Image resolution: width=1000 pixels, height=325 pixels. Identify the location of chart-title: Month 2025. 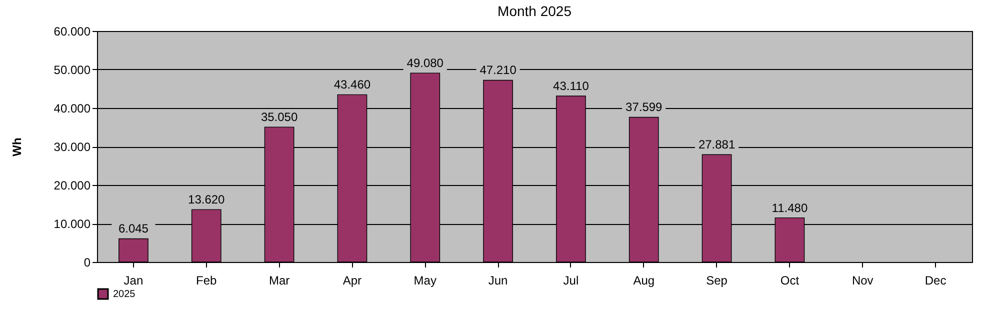
(535, 11).